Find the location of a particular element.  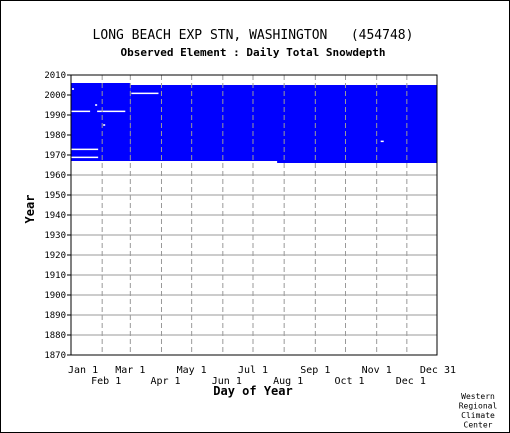

x-tick-label: Jul 1 is located at coordinates (253, 370).